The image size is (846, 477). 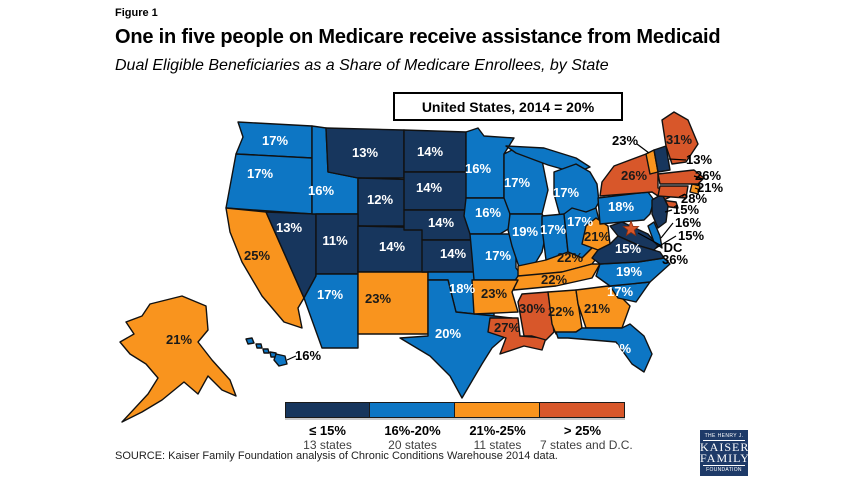 What do you see at coordinates (682, 195) in the screenshot?
I see `callout-line-CT` at bounding box center [682, 195].